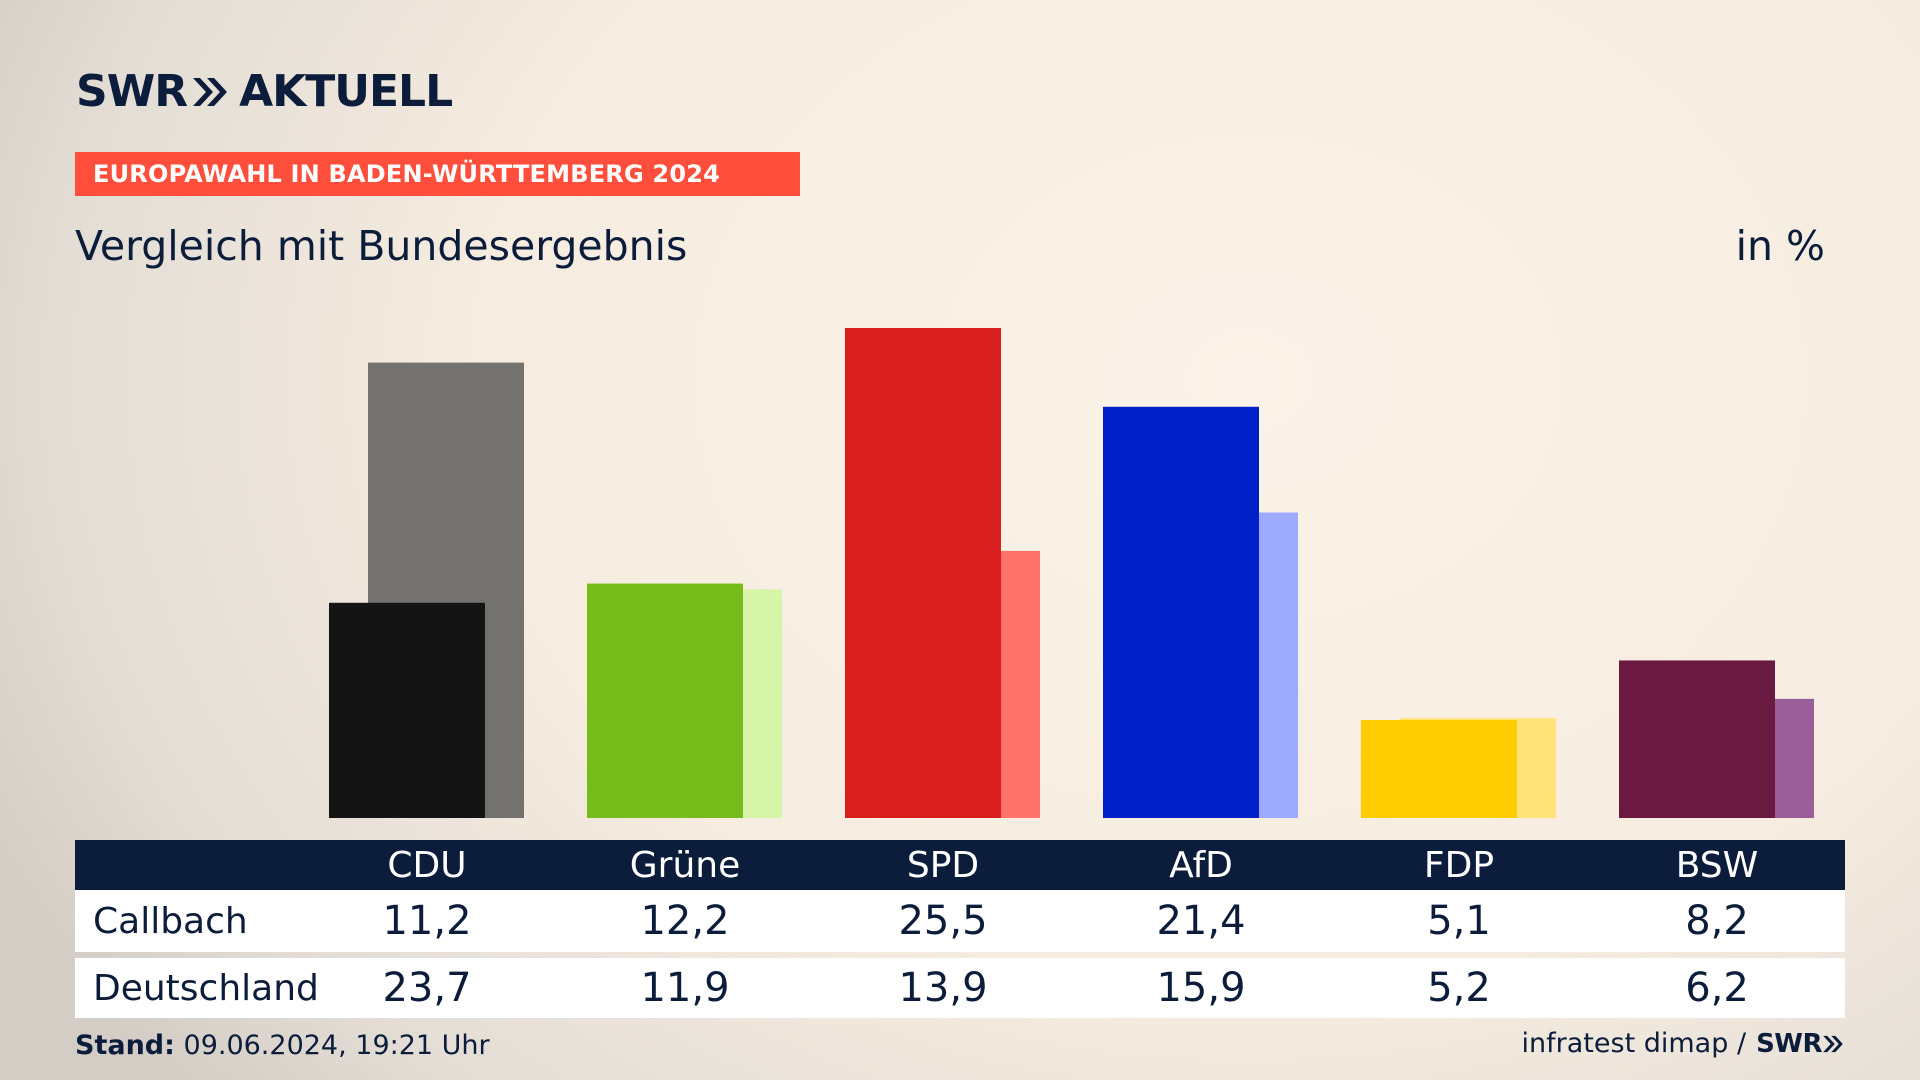 The width and height of the screenshot is (1920, 1080). I want to click on table-row-callbach: Callbach 11,2 12,2 25,5 21,4 5,1 8,2, so click(960, 921).